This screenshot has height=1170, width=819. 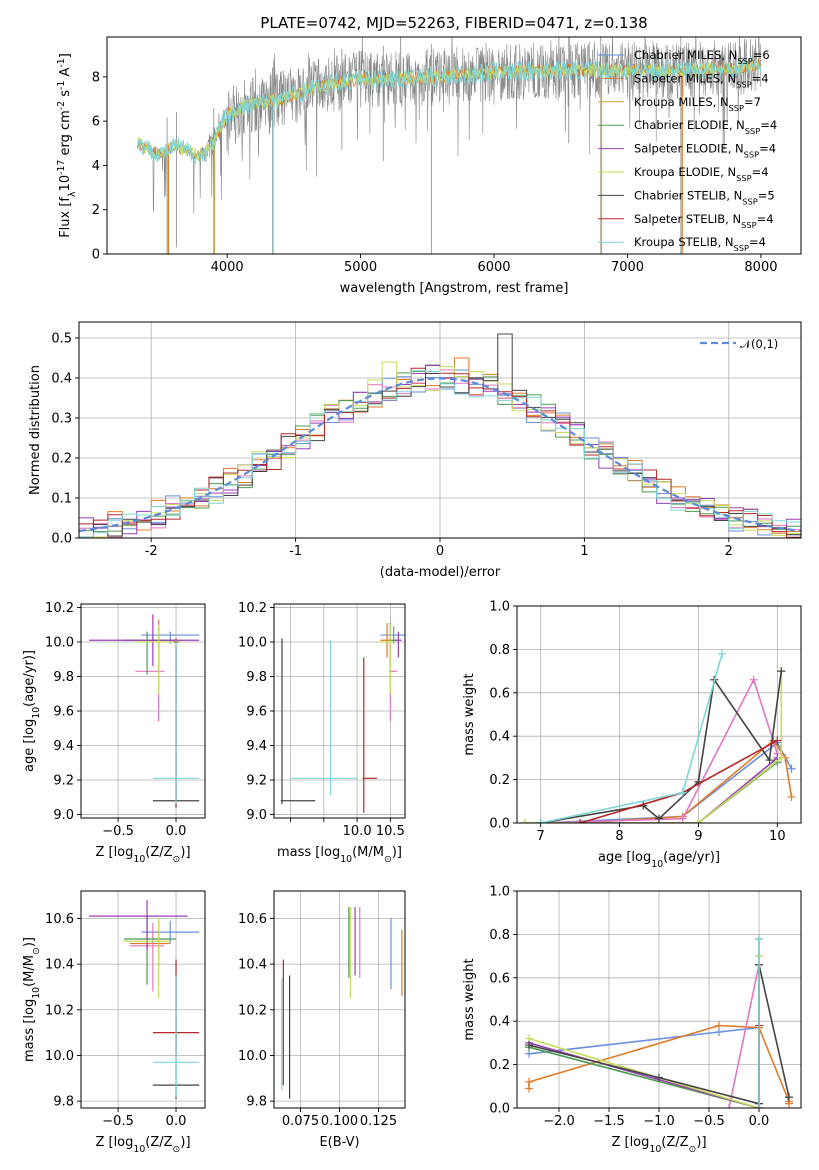 I want to click on x-tick-label: 9, so click(x=698, y=836).